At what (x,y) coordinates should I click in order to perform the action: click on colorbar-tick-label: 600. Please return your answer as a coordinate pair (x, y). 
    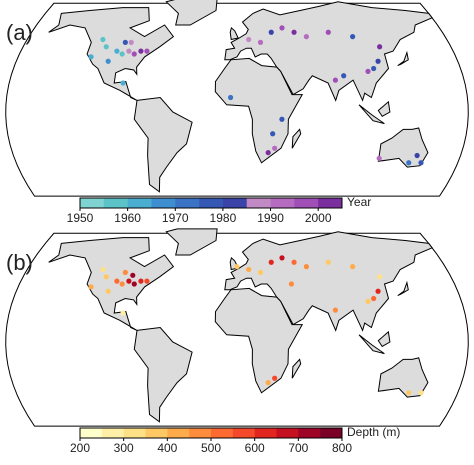
    Looking at the image, I should click on (255, 448).